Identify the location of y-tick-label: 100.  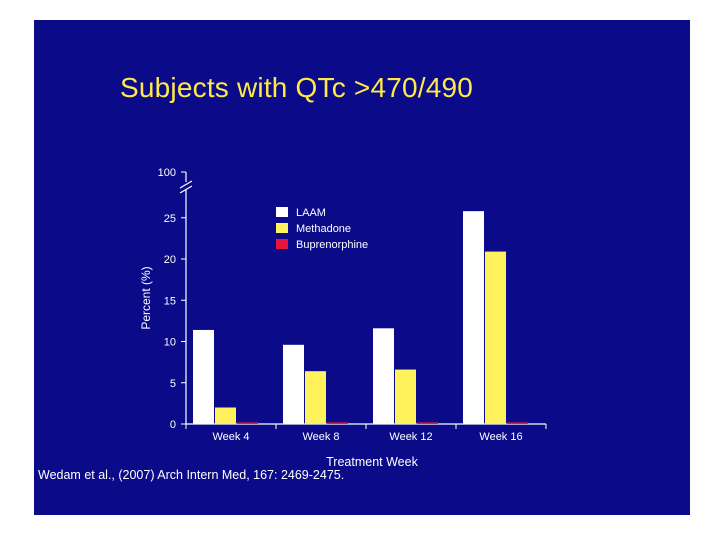
(167, 173).